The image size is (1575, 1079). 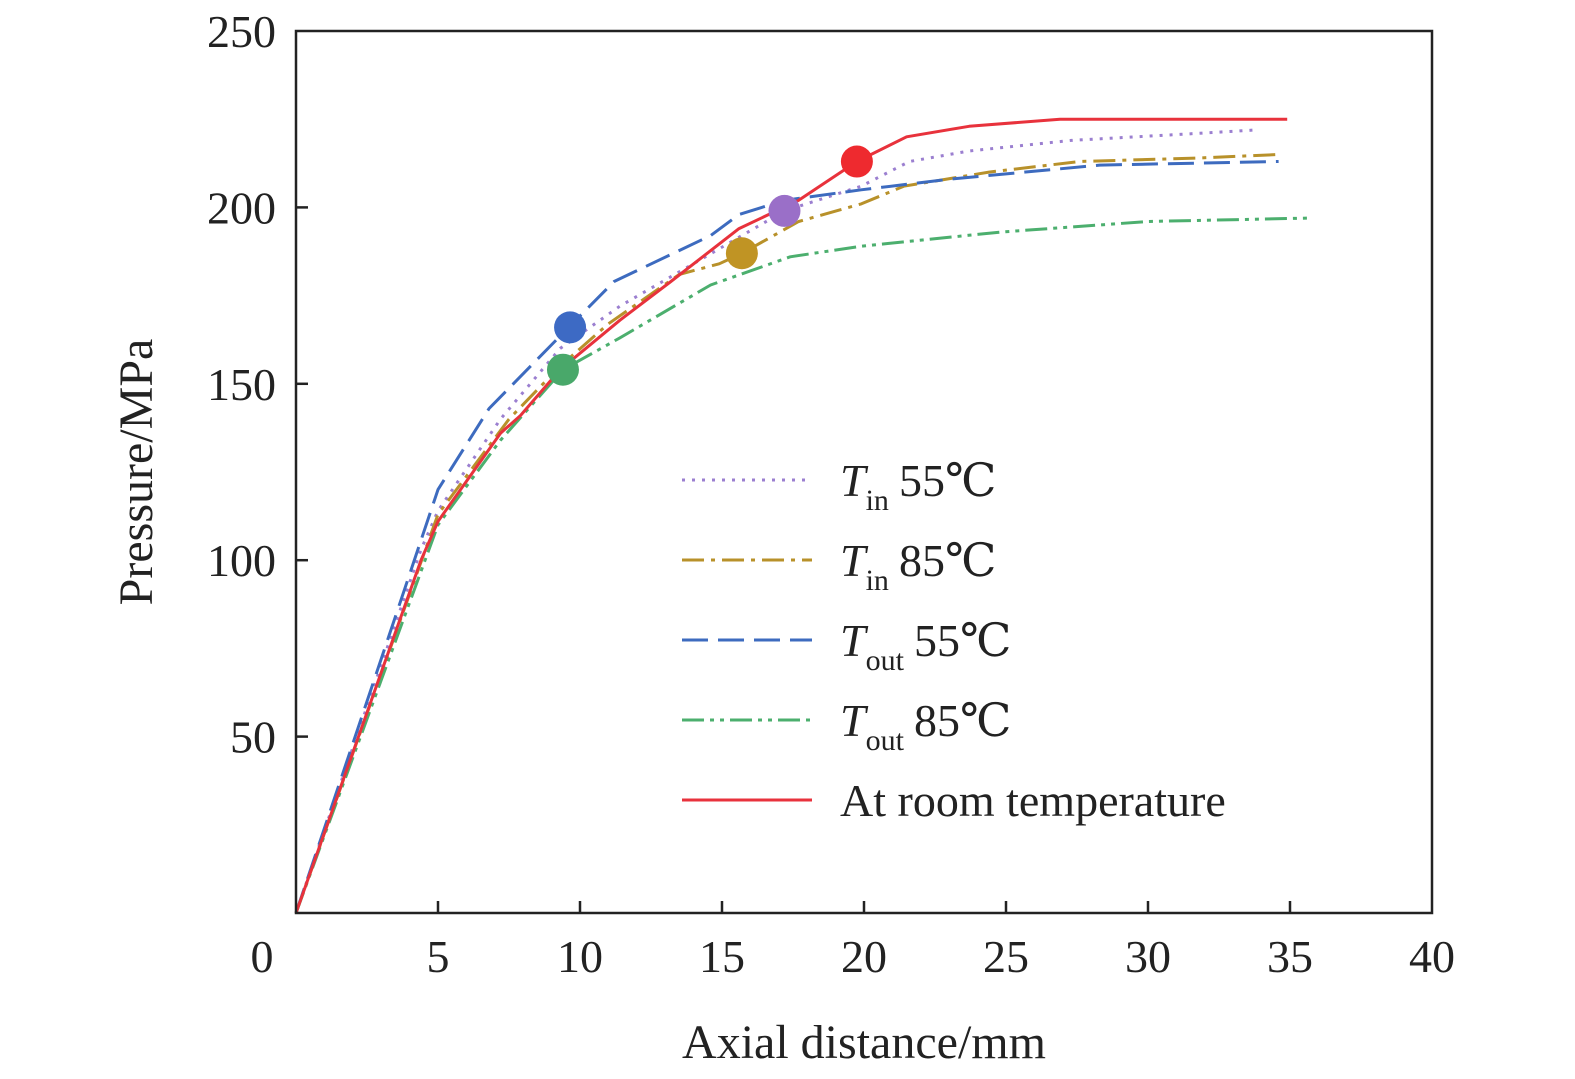 I want to click on y-tick-label: 200, so click(x=241, y=207).